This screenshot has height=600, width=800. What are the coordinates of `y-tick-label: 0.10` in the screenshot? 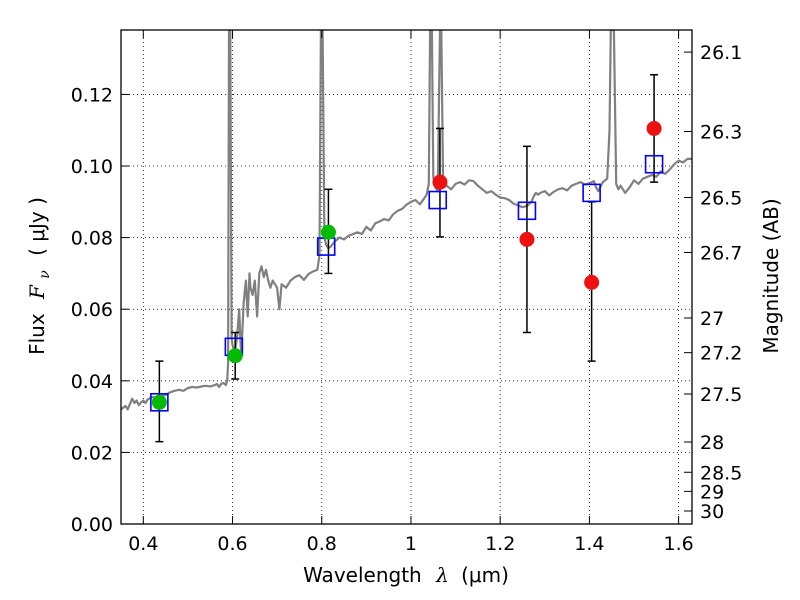 It's located at (92, 167).